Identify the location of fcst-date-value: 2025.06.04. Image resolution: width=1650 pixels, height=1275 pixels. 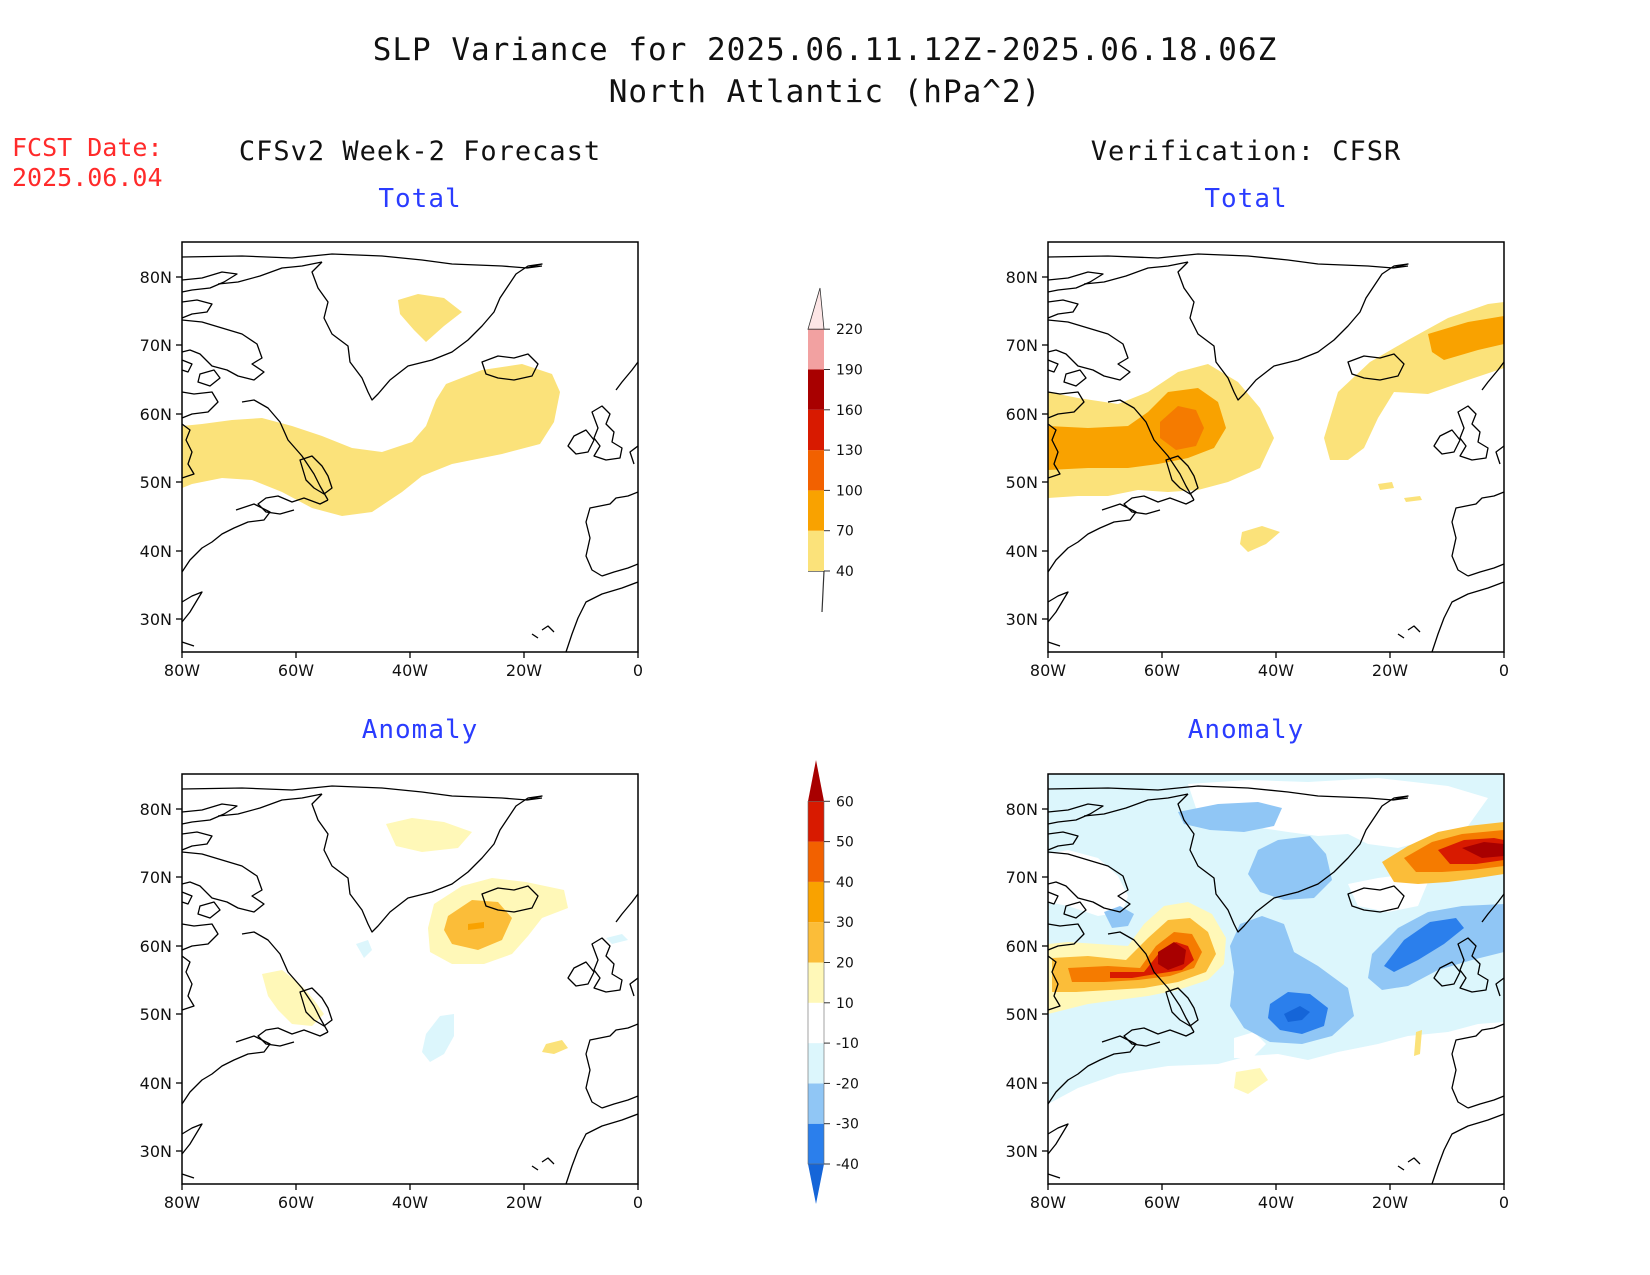
(87, 177).